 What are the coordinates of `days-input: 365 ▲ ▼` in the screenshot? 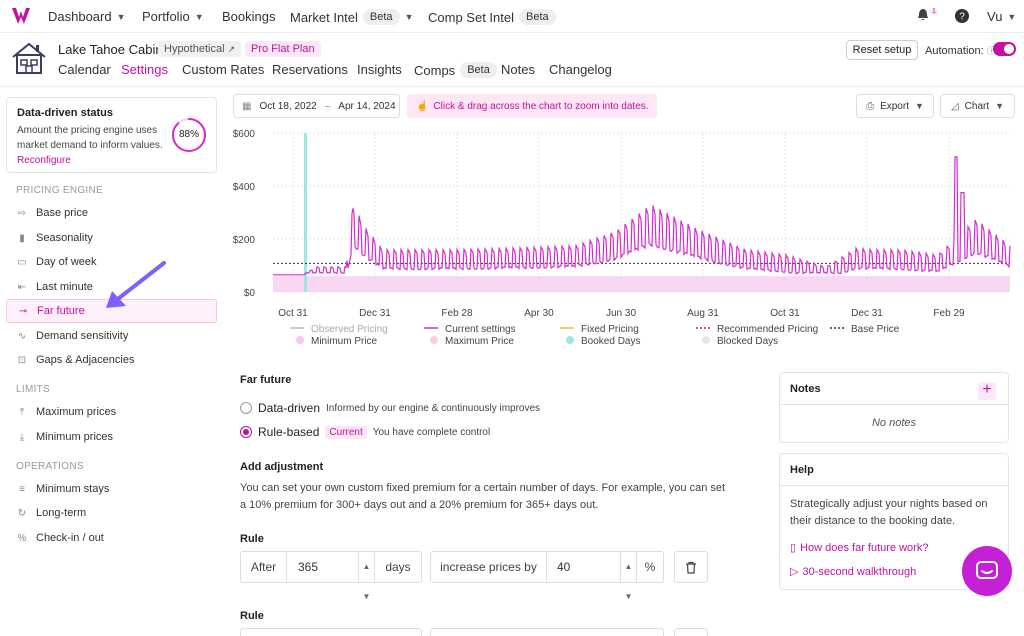 It's located at (331, 576).